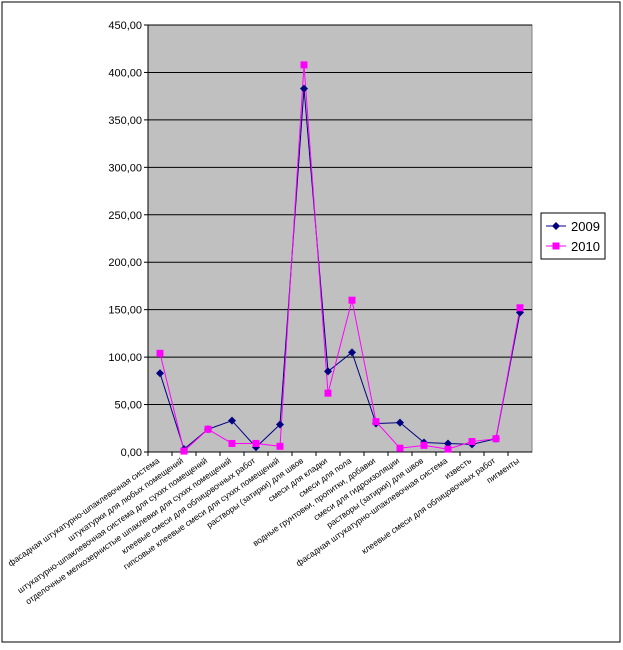 The height and width of the screenshot is (650, 623). Describe the element at coordinates (128, 406) in the screenshot. I see `y-tick-label: 50,00` at that location.